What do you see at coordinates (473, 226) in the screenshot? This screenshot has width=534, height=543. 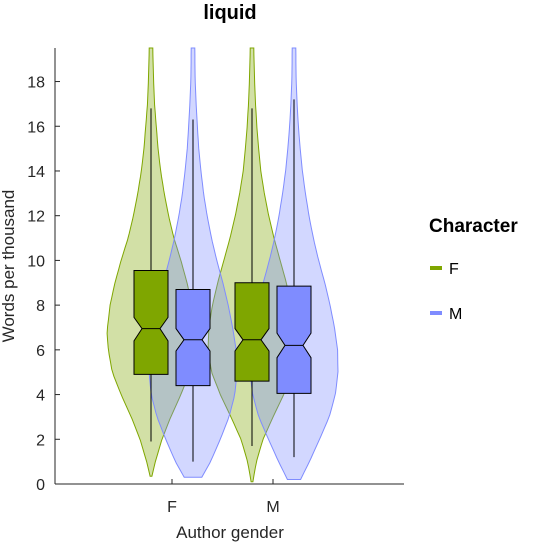 I see `legend-title: Character` at bounding box center [473, 226].